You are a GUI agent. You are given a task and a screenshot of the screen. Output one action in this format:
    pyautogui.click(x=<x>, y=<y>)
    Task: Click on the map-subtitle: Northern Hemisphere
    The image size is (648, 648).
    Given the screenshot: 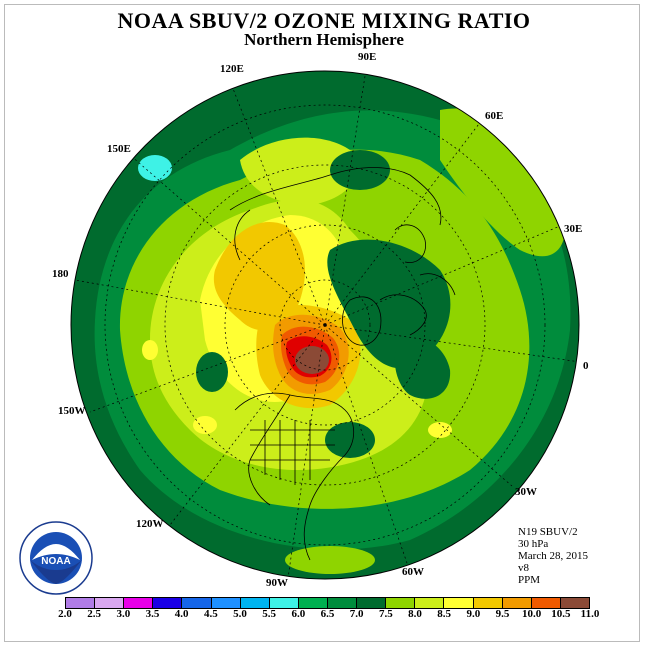 What is the action you would take?
    pyautogui.click(x=324, y=39)
    